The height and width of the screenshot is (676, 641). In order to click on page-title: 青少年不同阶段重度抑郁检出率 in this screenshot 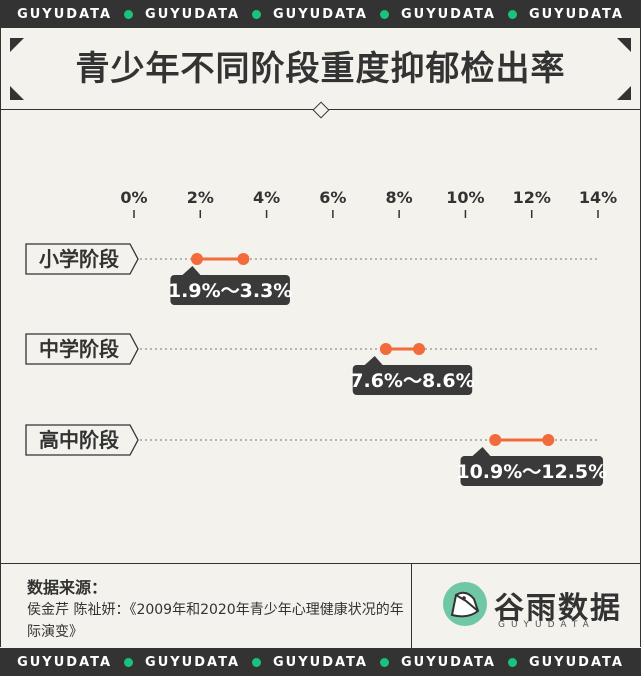, I will do `click(320, 69)`.